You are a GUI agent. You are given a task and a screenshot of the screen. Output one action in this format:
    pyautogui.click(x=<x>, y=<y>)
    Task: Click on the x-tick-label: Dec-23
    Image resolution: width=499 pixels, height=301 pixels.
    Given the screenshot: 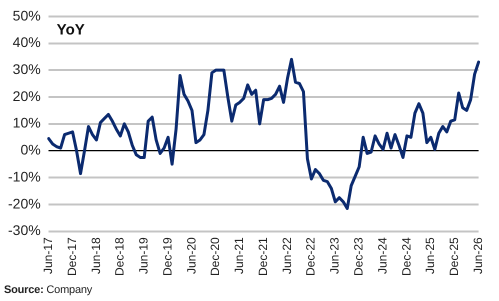 What is the action you would take?
    pyautogui.click(x=358, y=256)
    